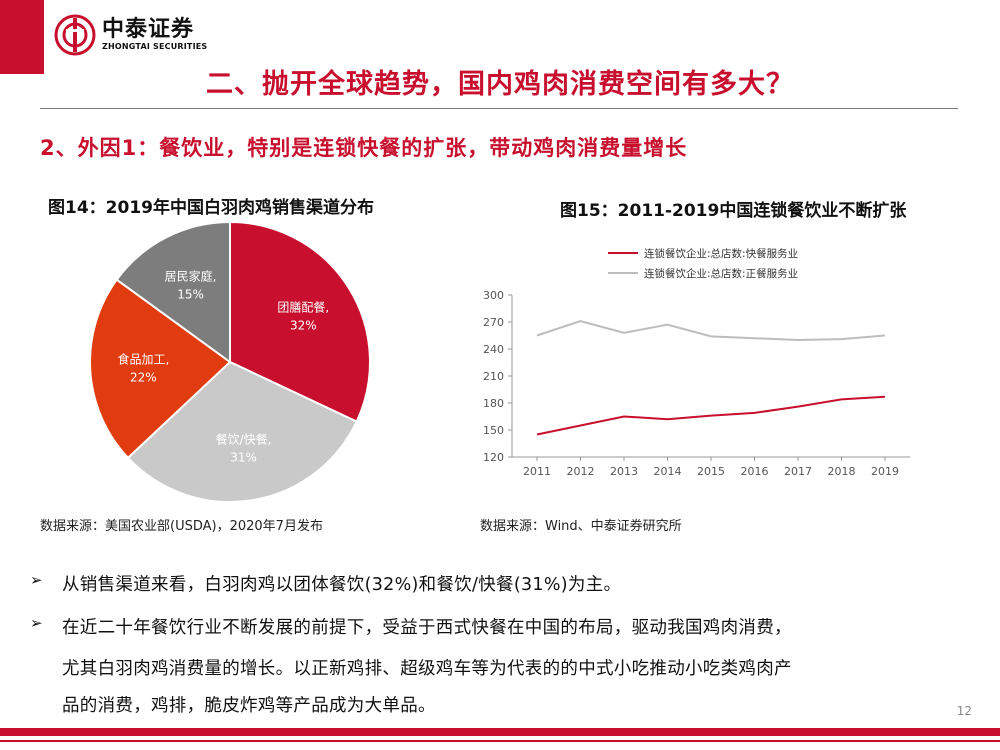 The image size is (1000, 750). I want to click on y-tick-label: 210, so click(493, 376).